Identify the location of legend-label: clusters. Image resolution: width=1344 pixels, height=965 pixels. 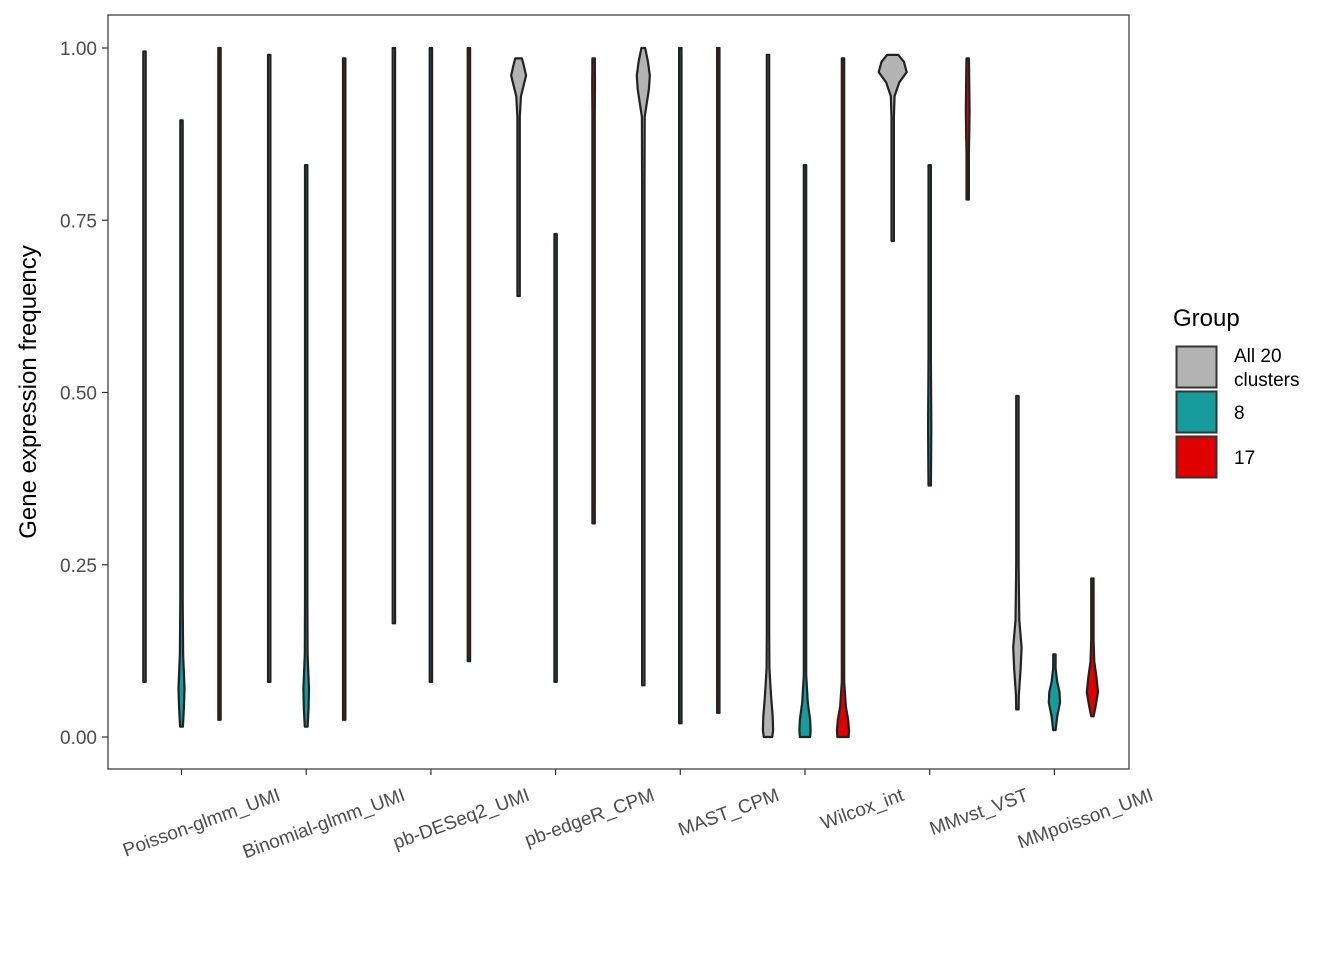
(1266, 380).